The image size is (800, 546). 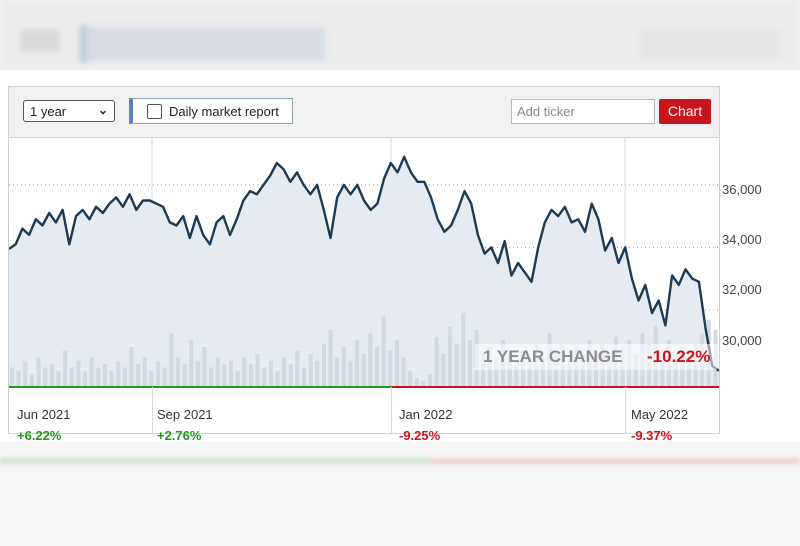 What do you see at coordinates (69, 111) in the screenshot?
I see `time-range-select: 1 year ⌄` at bounding box center [69, 111].